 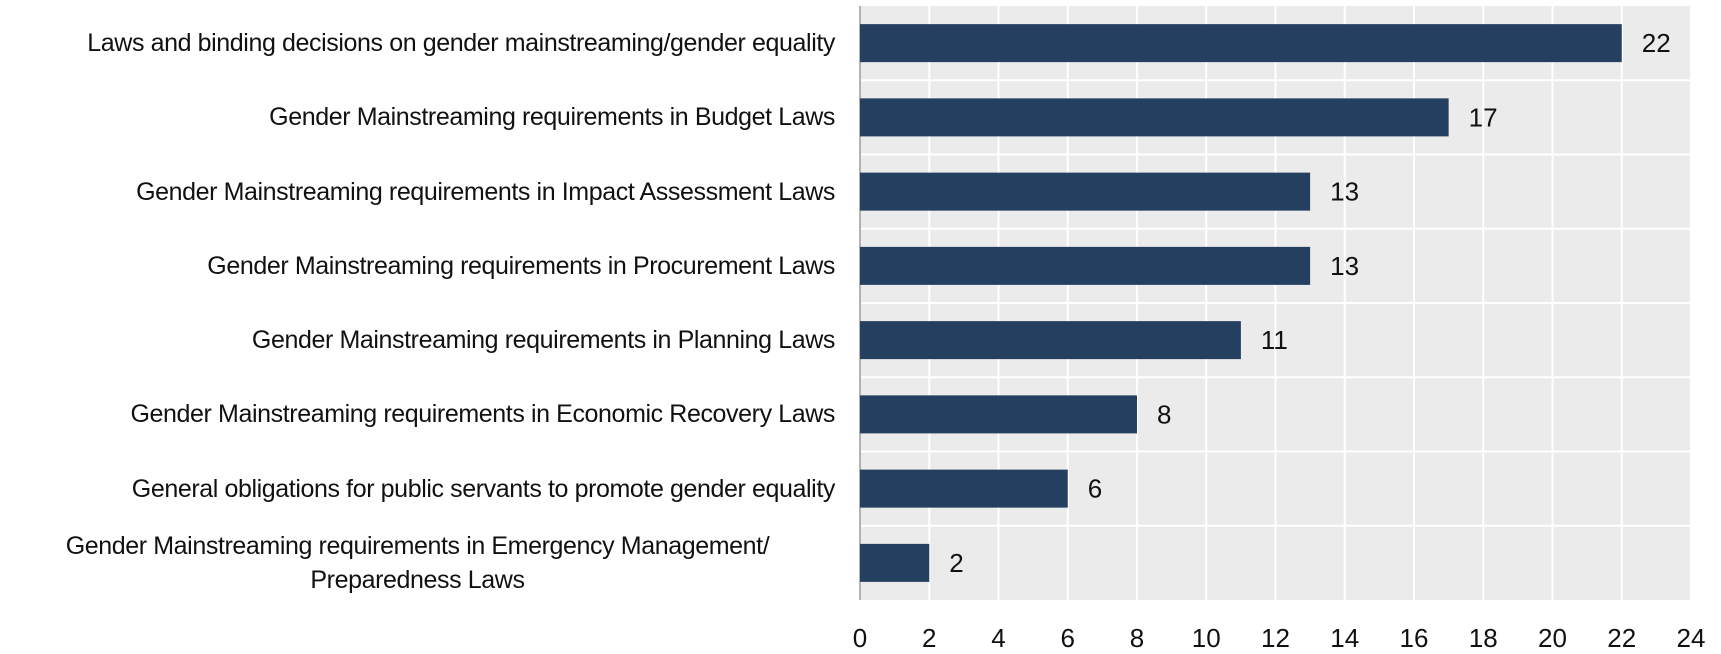 I want to click on x-tick-label: 8, so click(x=1137, y=638).